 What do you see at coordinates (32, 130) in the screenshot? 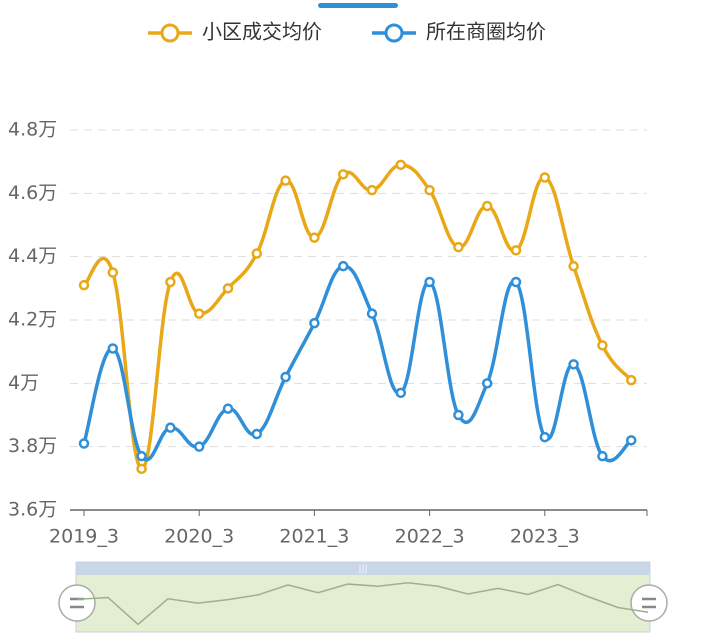
I see `y-tick-label: 4.8万` at bounding box center [32, 130].